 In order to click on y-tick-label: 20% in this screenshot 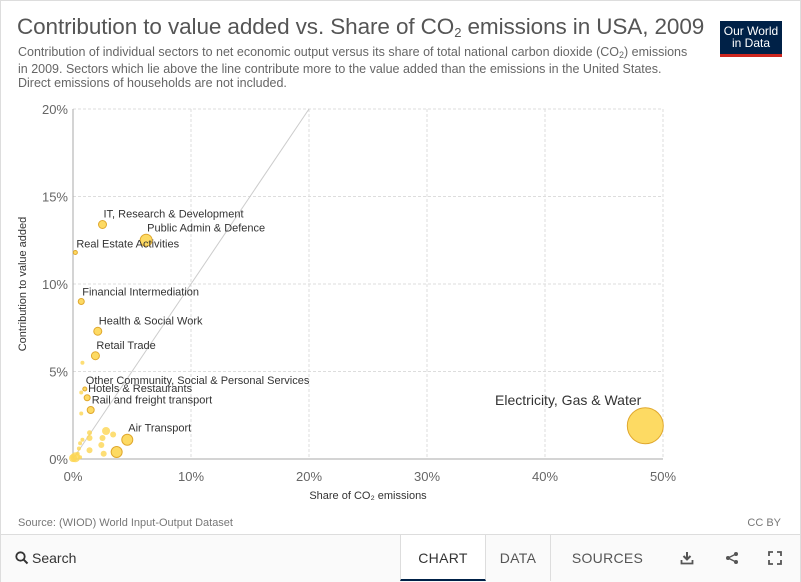, I will do `click(55, 109)`.